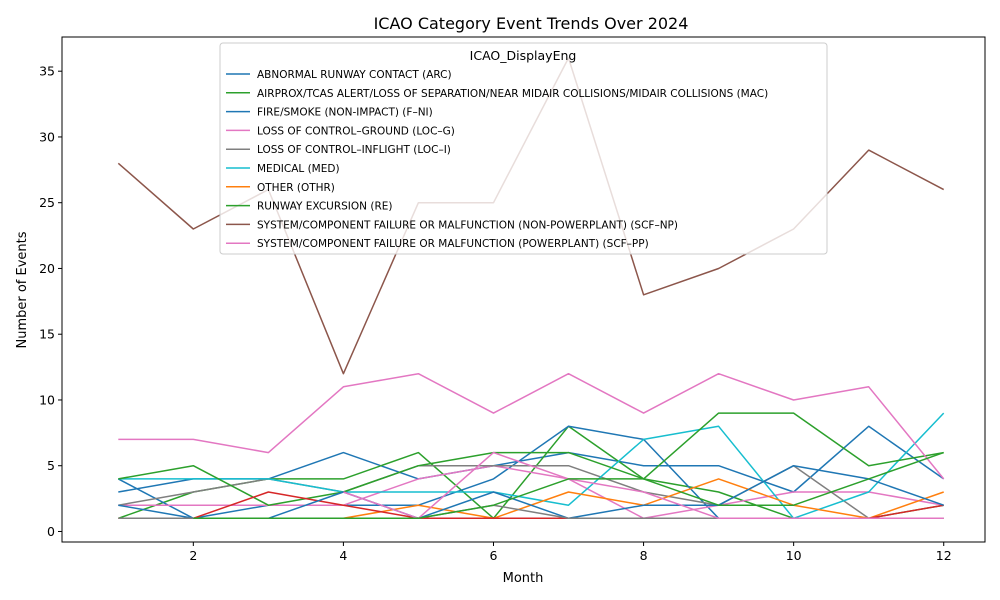 The image size is (1000, 600). What do you see at coordinates (47, 136) in the screenshot?
I see `y-tick-label: 30` at bounding box center [47, 136].